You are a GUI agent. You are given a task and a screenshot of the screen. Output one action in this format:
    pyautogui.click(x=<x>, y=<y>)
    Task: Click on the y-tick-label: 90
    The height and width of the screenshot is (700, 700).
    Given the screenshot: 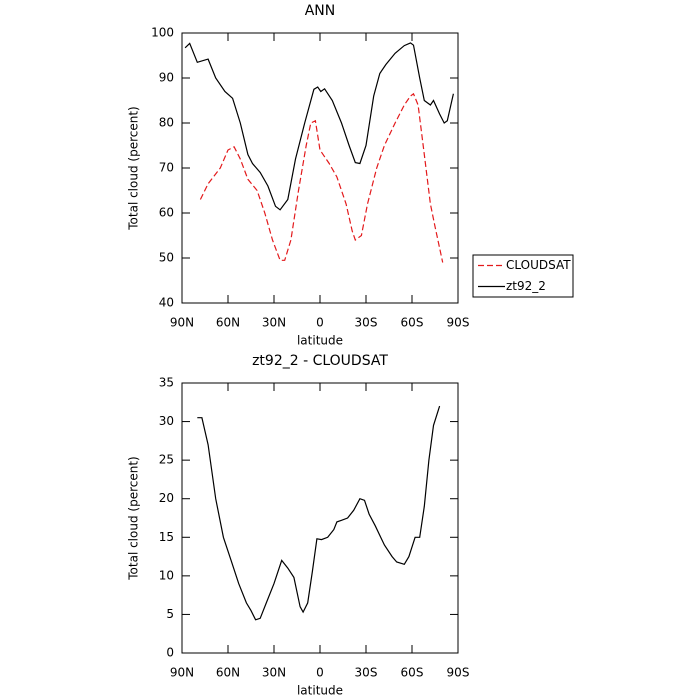 What is the action you would take?
    pyautogui.click(x=166, y=78)
    